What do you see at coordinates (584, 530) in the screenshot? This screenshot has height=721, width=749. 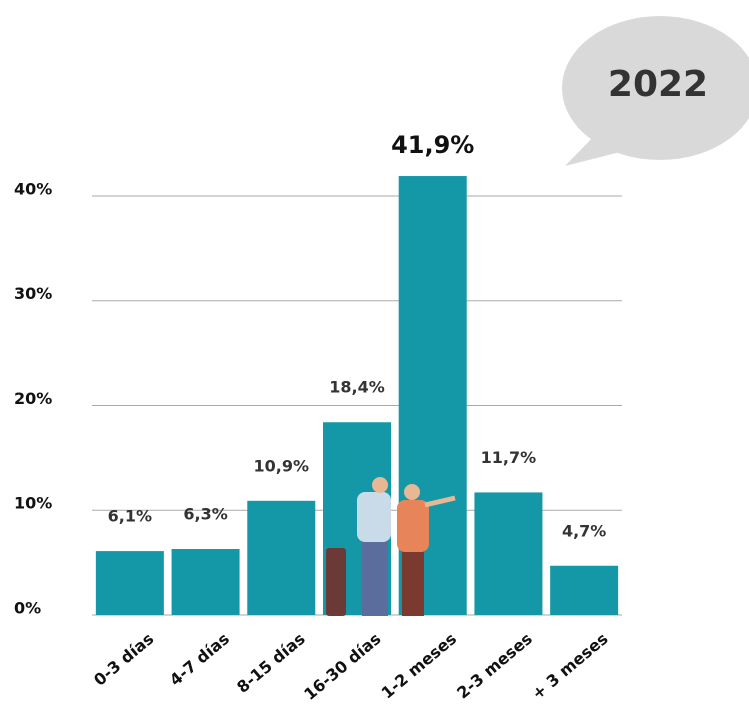 I see `value-label: 4,7%` at bounding box center [584, 530].